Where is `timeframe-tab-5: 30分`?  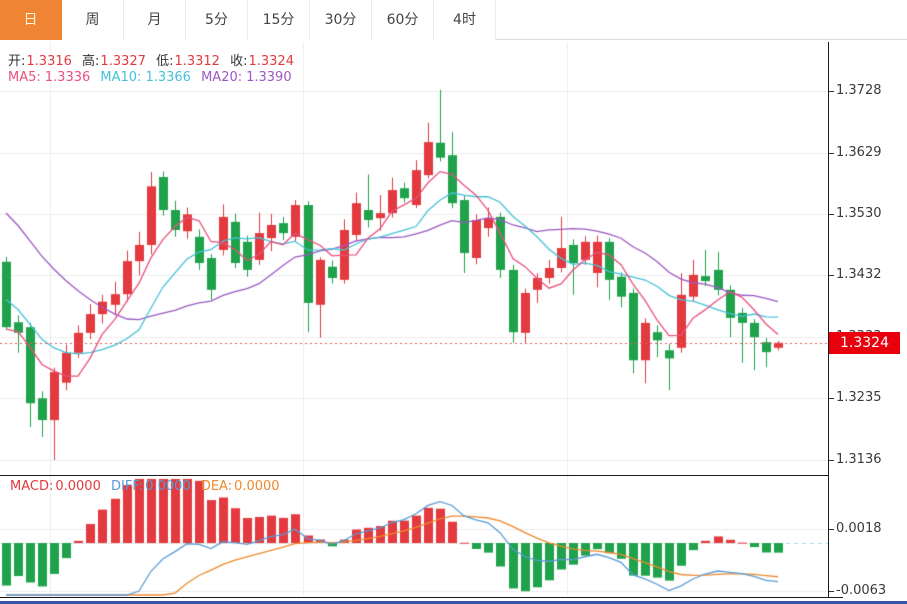
timeframe-tab-5: 30分 is located at coordinates (341, 20).